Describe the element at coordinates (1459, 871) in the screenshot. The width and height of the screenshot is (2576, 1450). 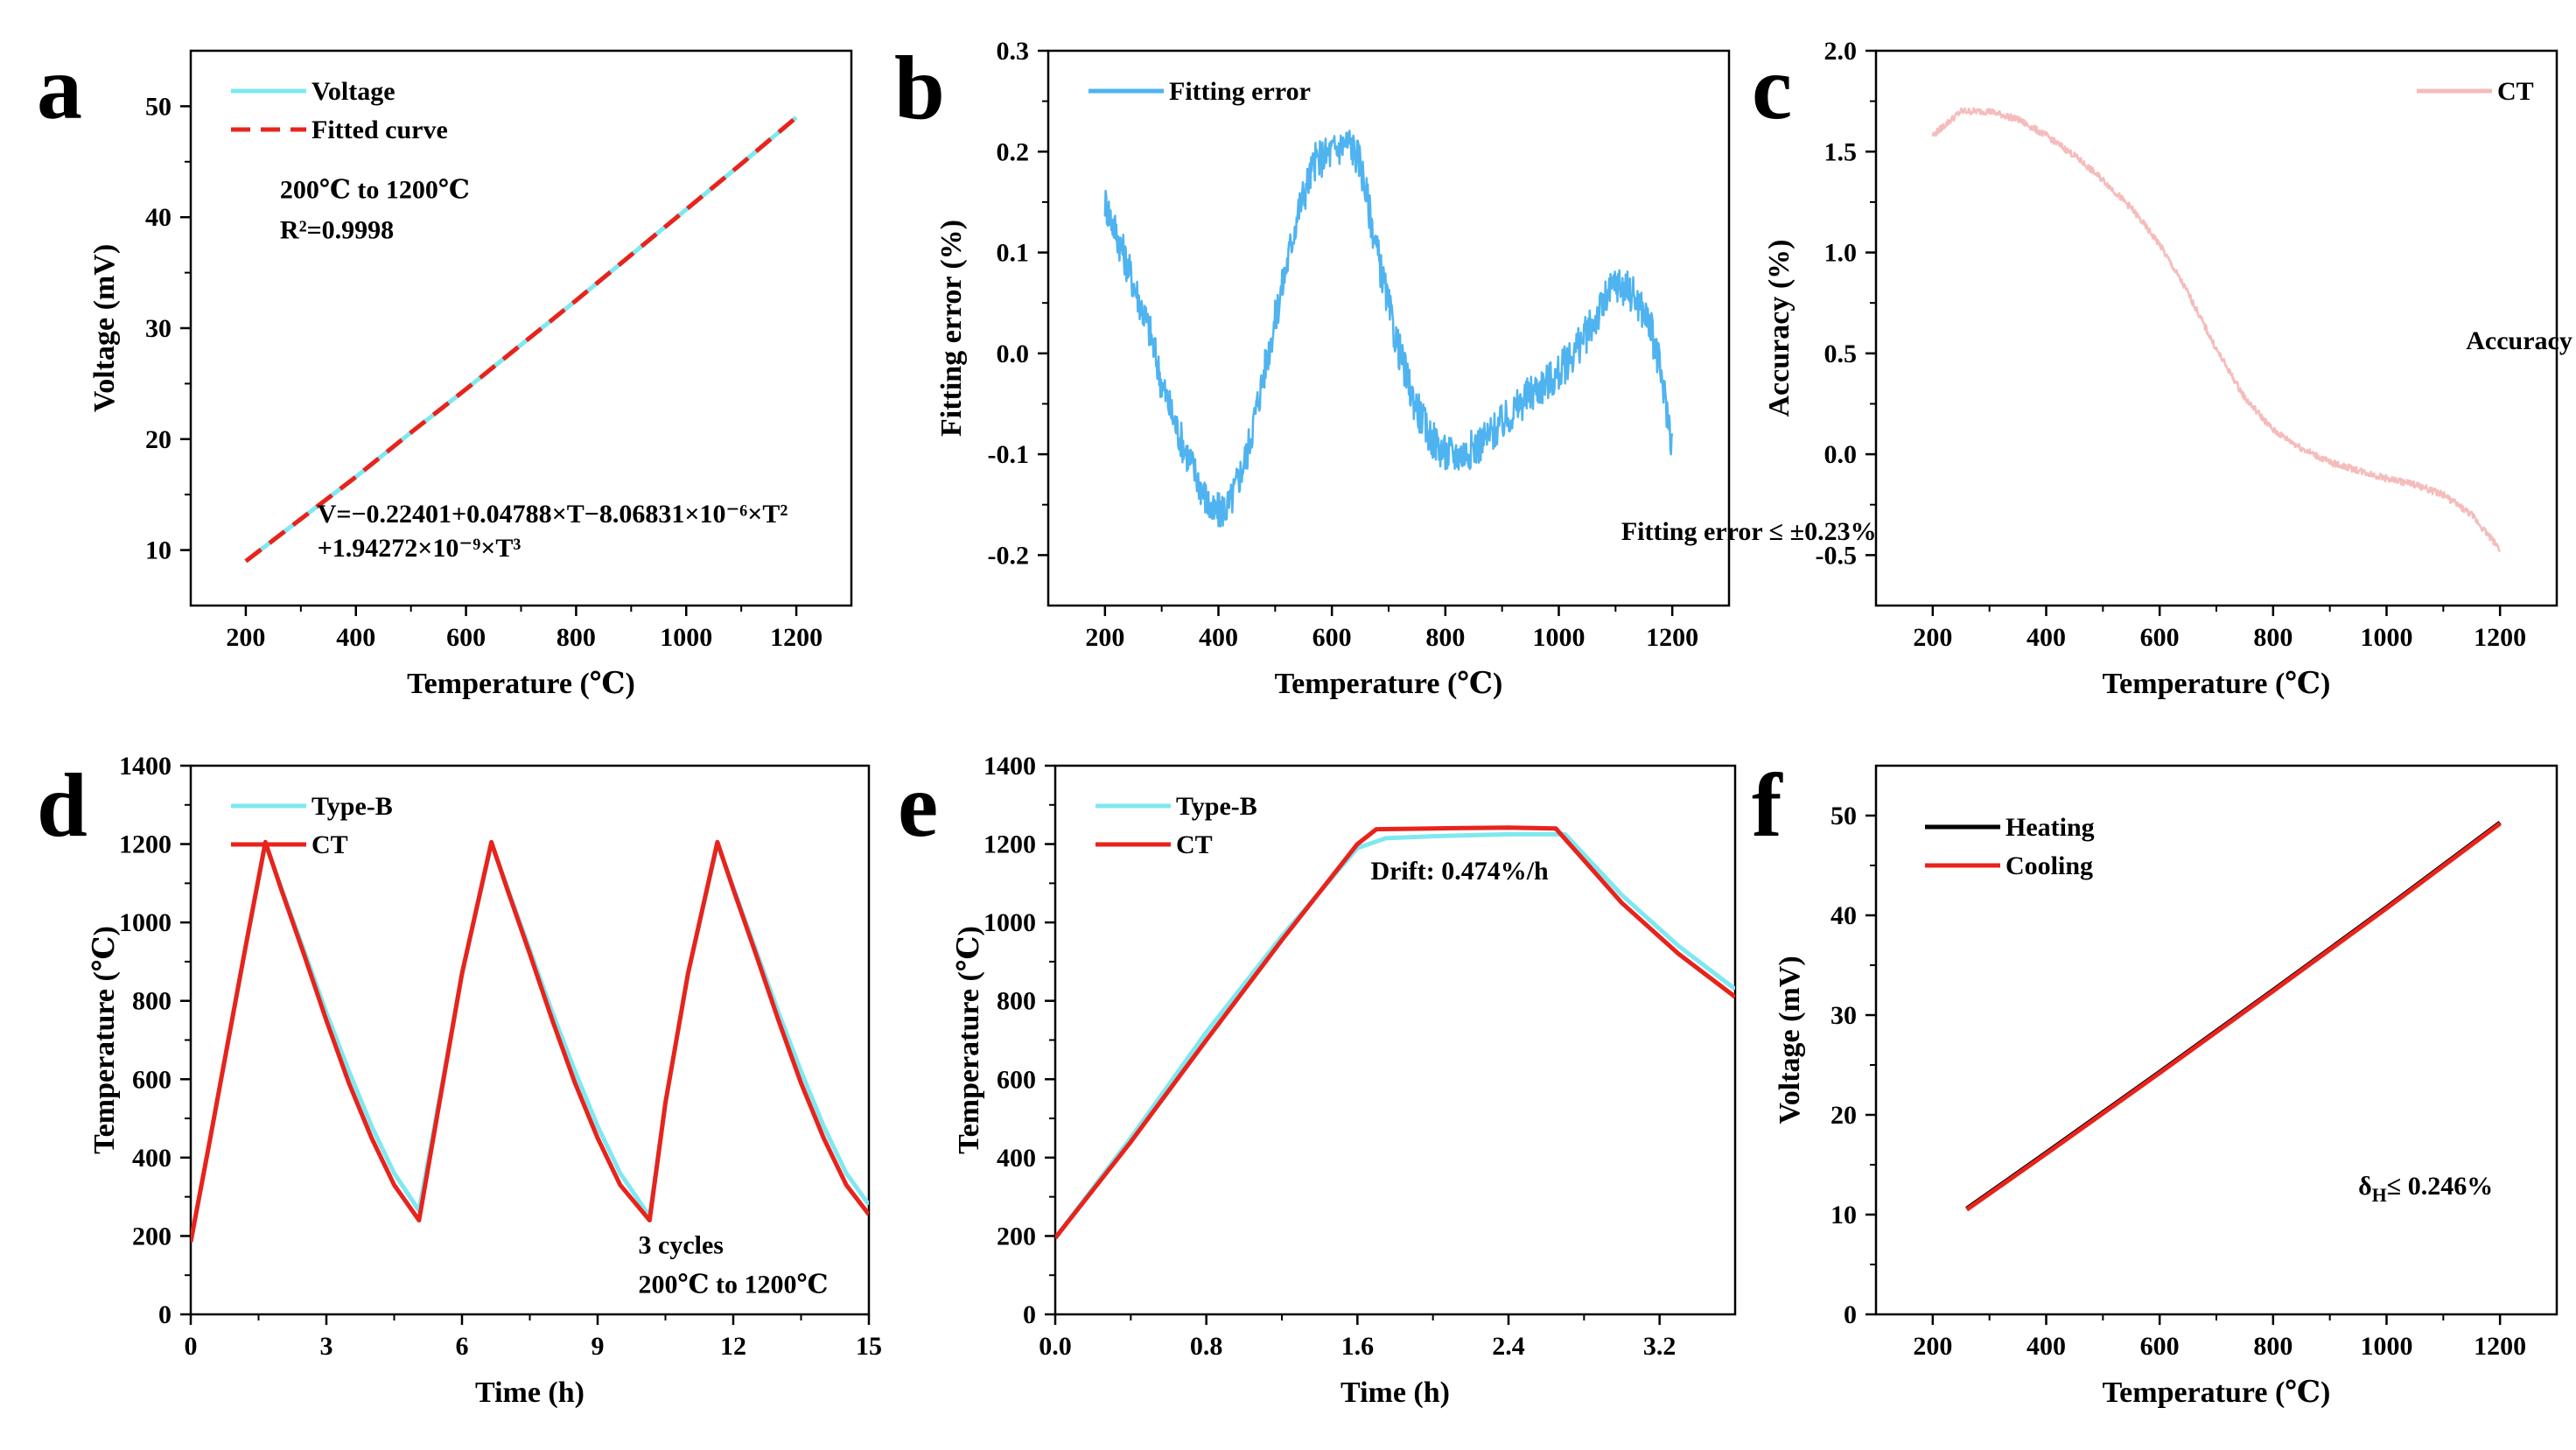
I see `annotation-e-0: Drift: 0.474%/h` at that location.